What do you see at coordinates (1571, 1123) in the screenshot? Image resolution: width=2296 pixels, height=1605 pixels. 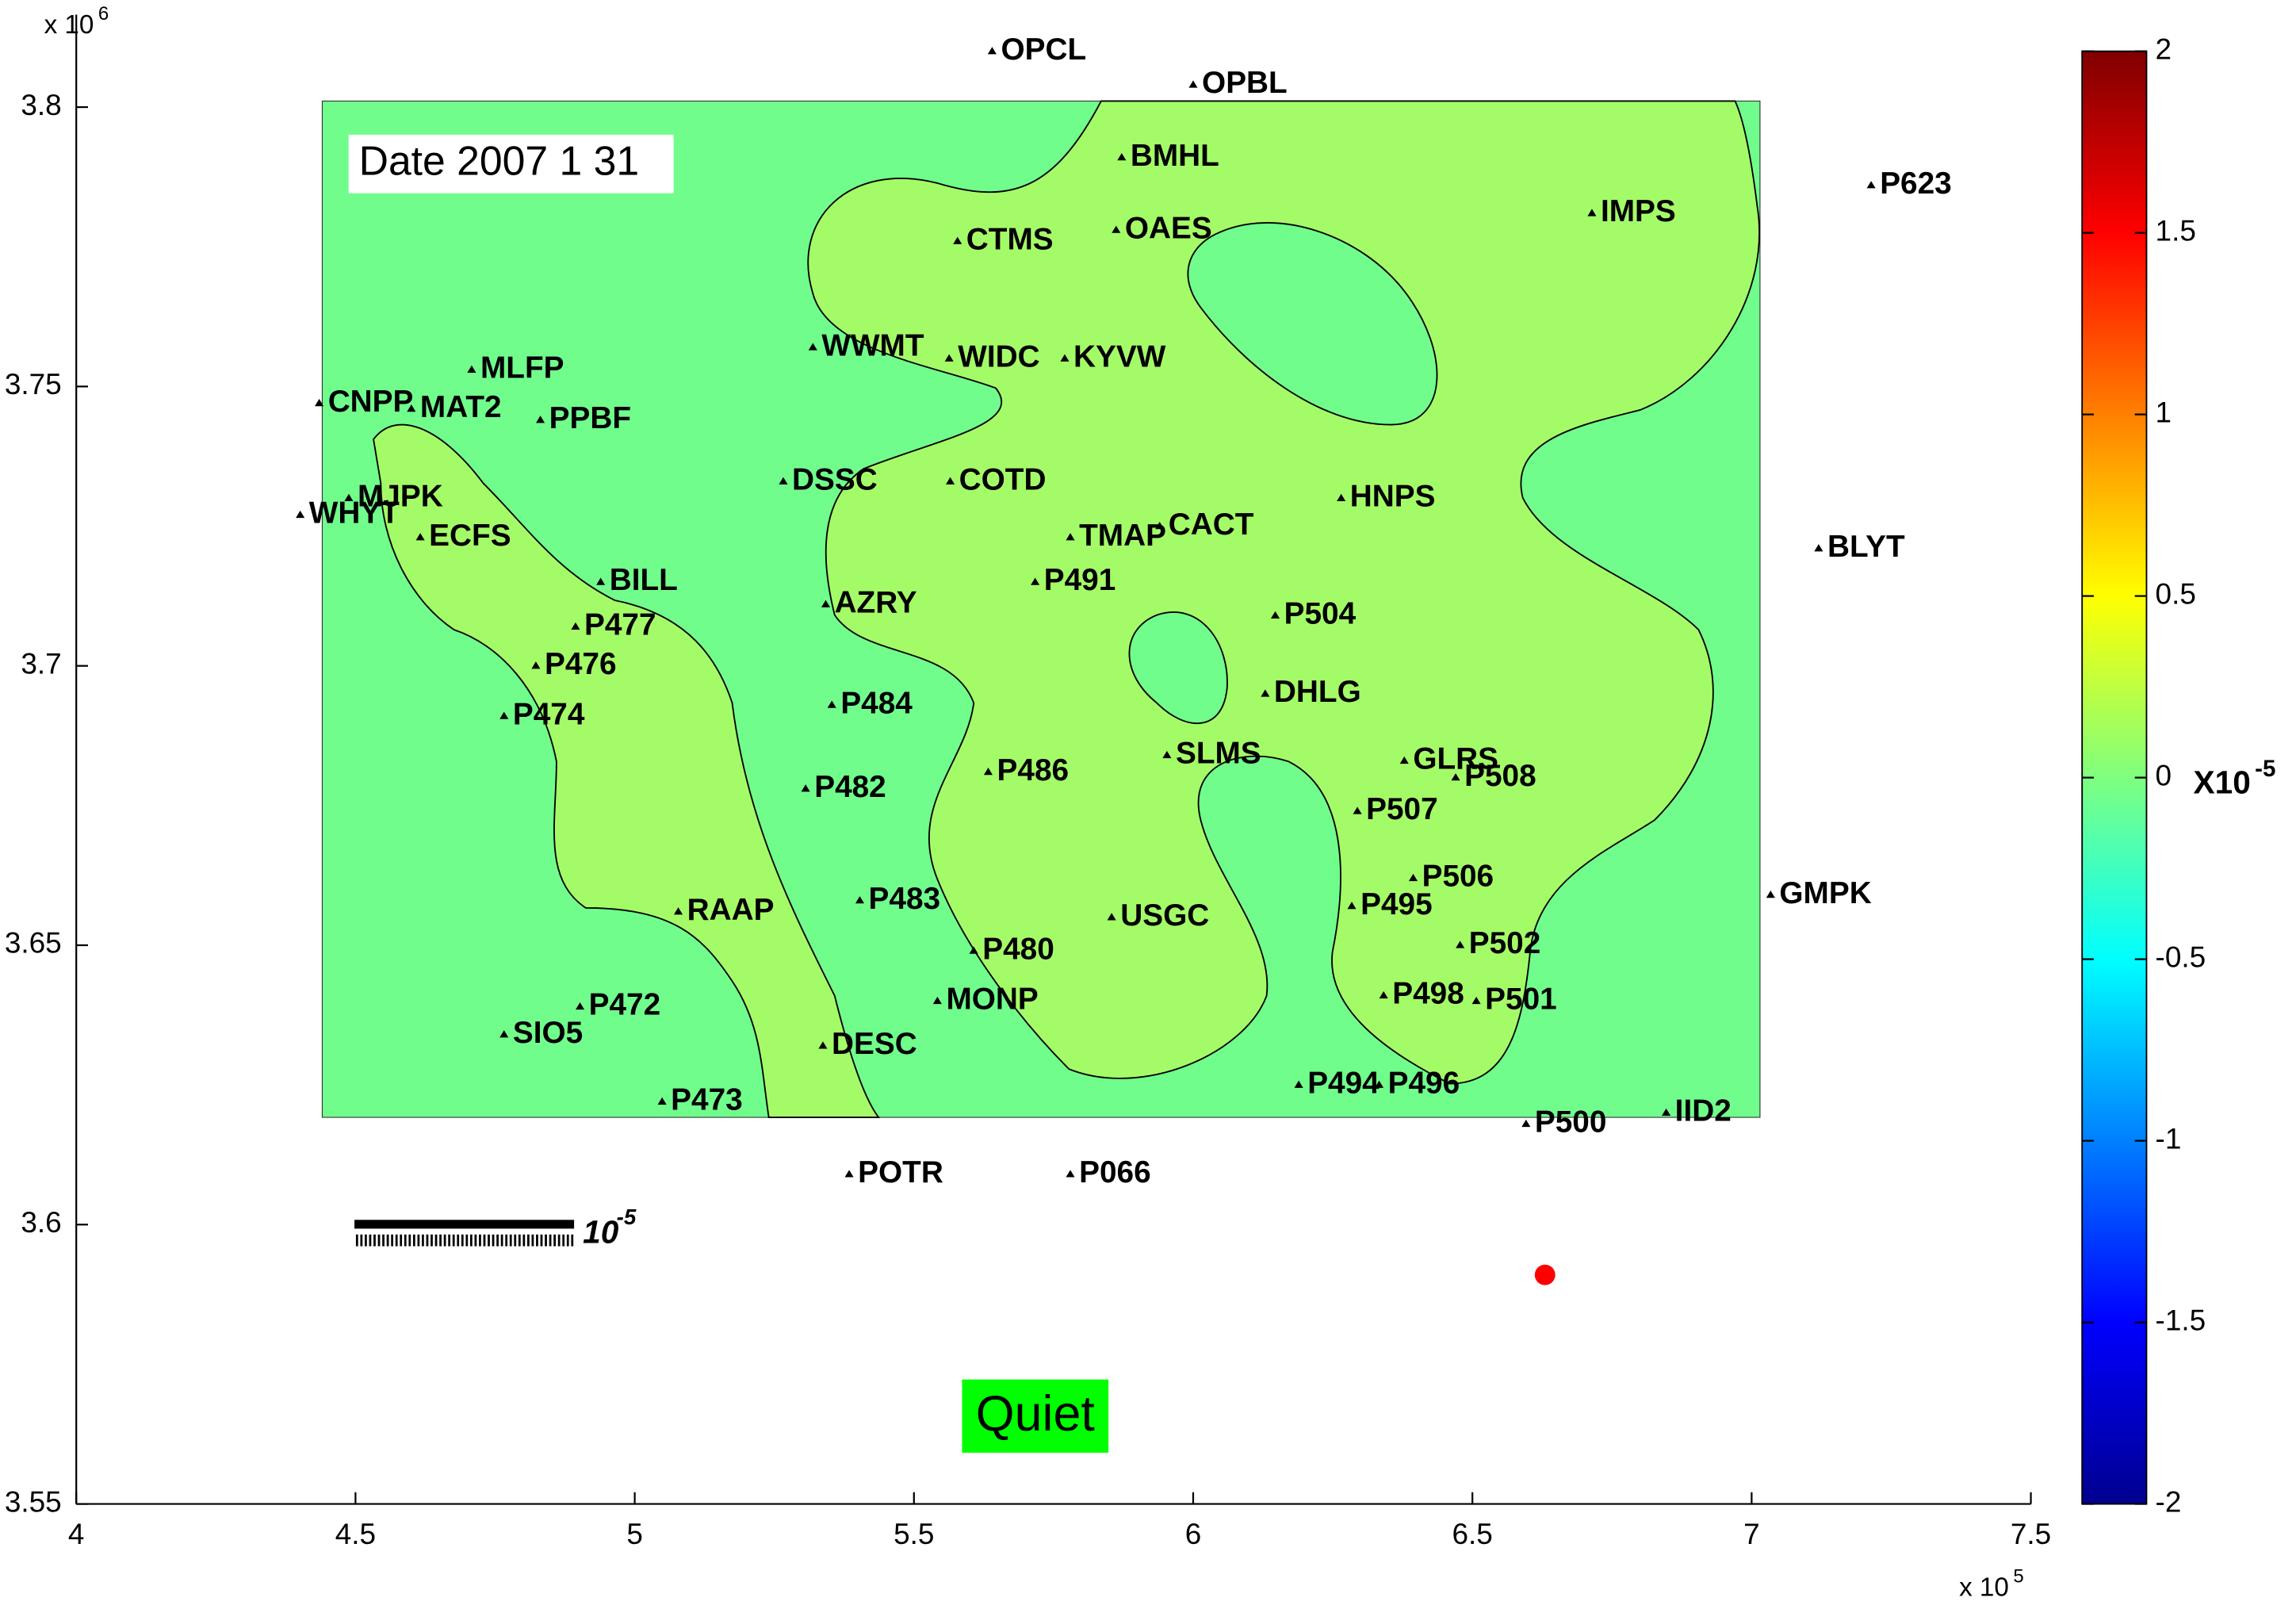 I see `station-label: P500` at bounding box center [1571, 1123].